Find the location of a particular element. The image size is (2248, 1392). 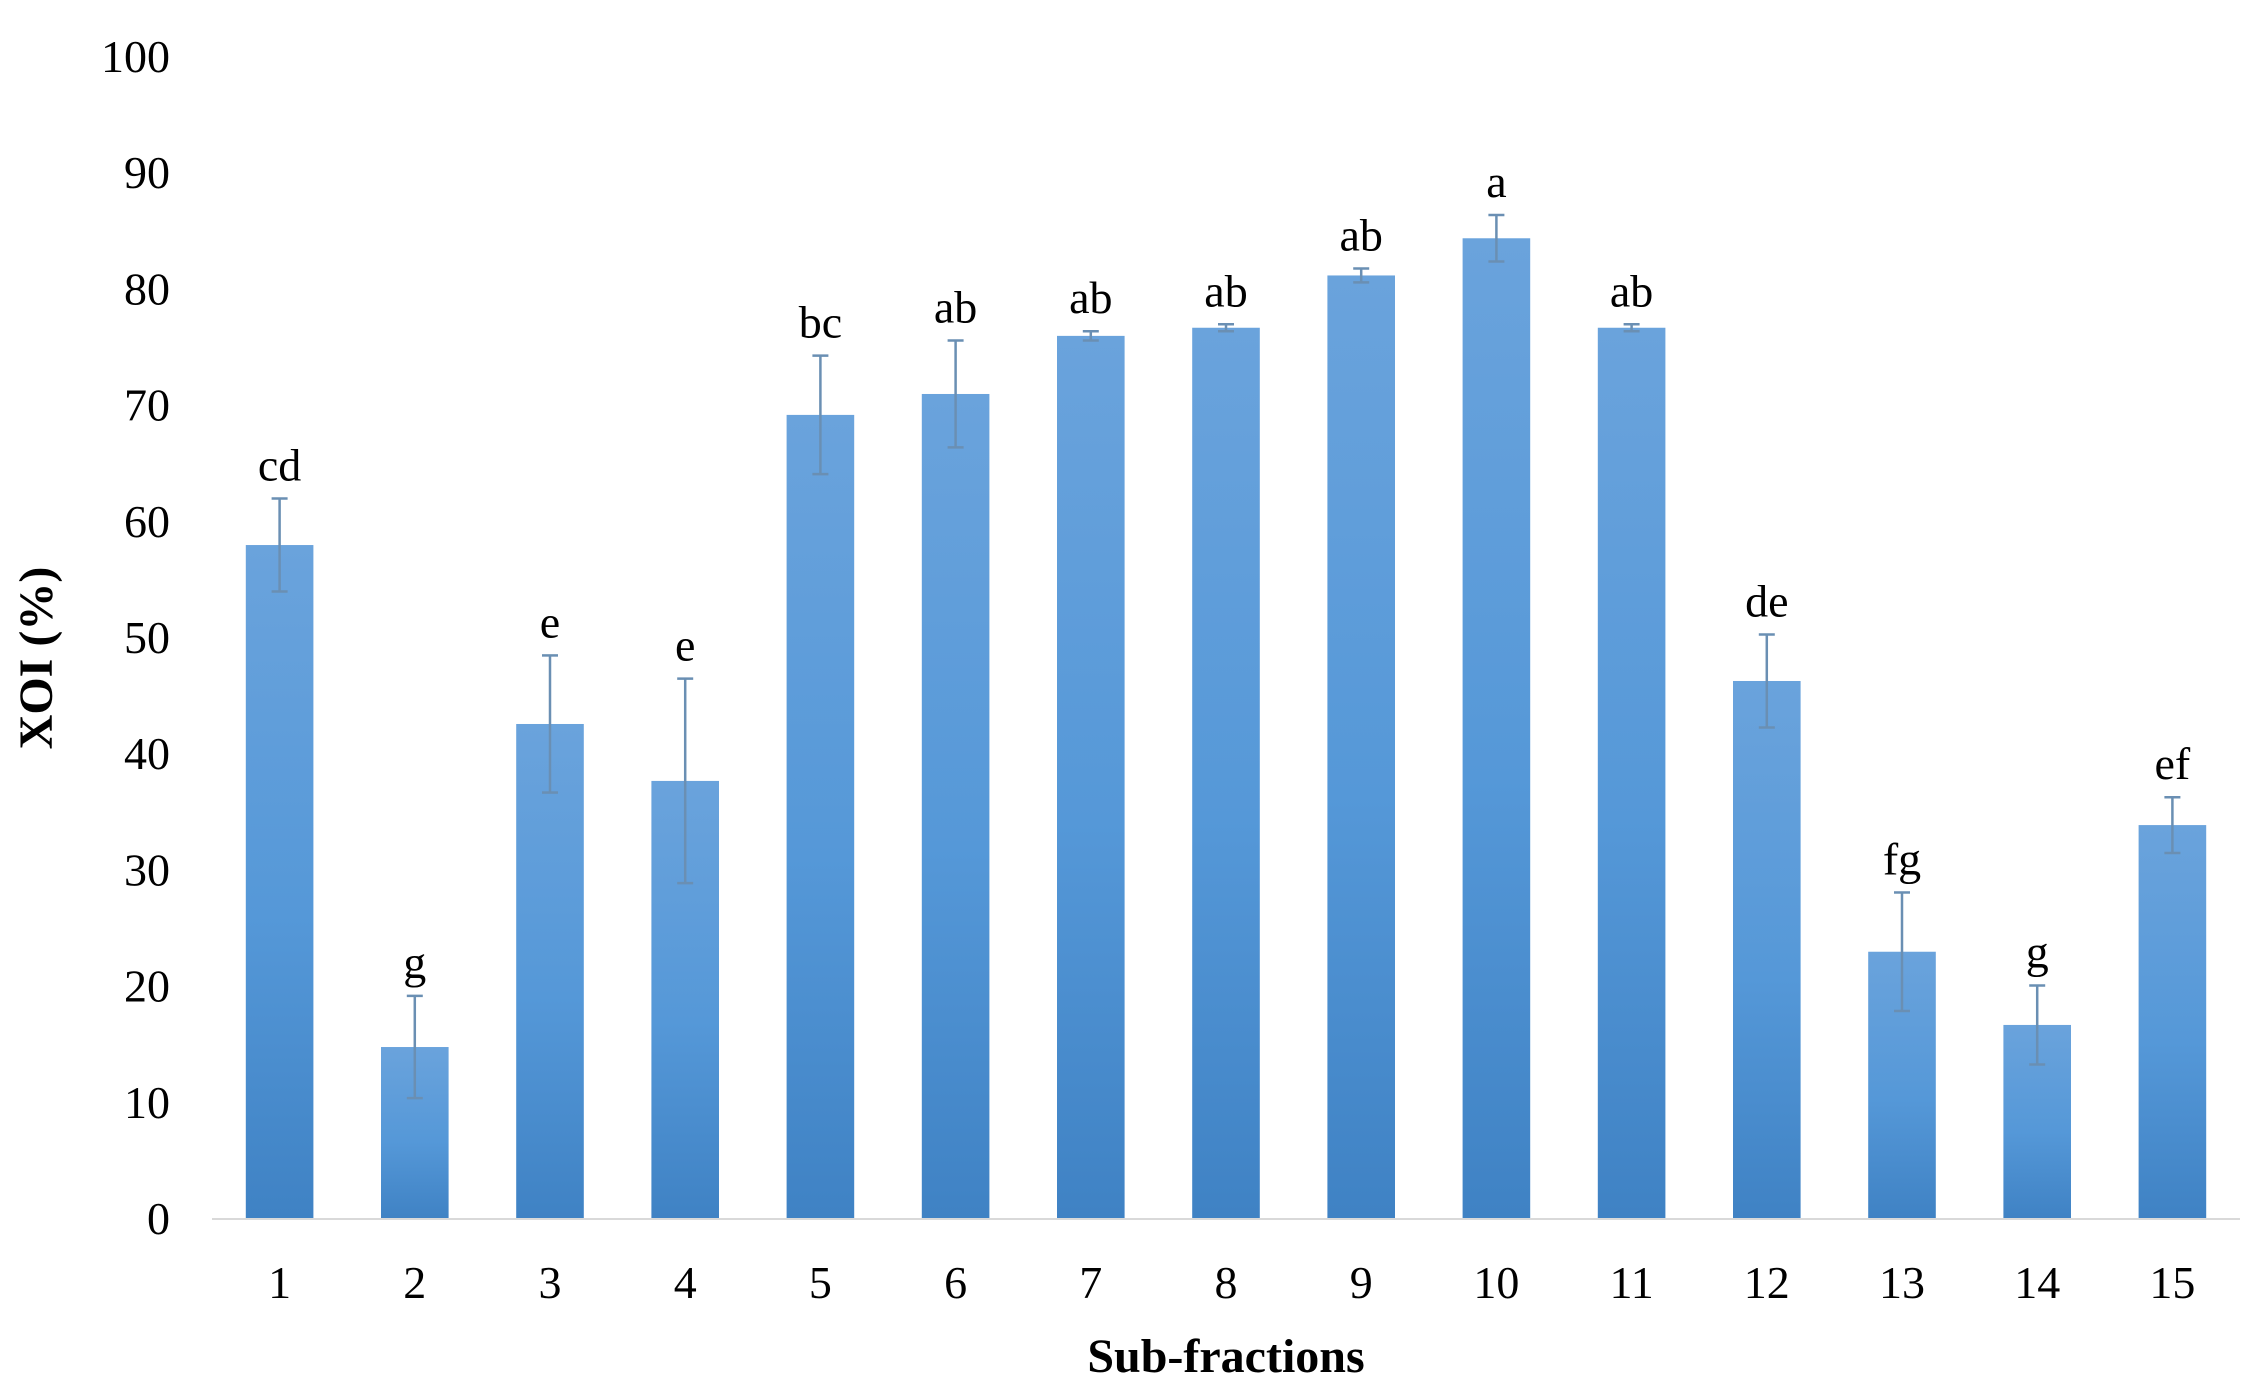

y-tick-label: 0 is located at coordinates (158, 1218).